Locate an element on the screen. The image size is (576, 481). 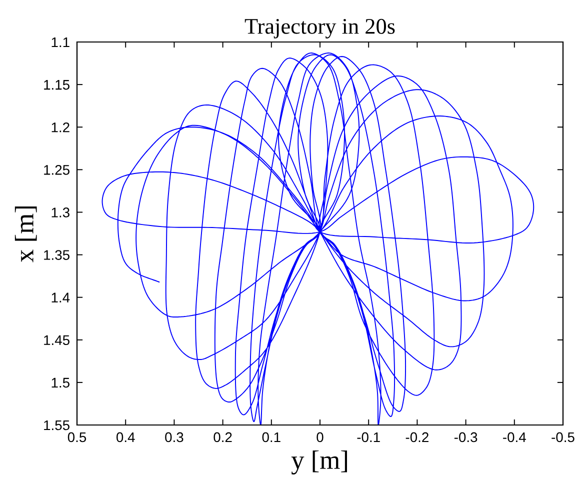
x-tick-label: -0.3 is located at coordinates (466, 437).